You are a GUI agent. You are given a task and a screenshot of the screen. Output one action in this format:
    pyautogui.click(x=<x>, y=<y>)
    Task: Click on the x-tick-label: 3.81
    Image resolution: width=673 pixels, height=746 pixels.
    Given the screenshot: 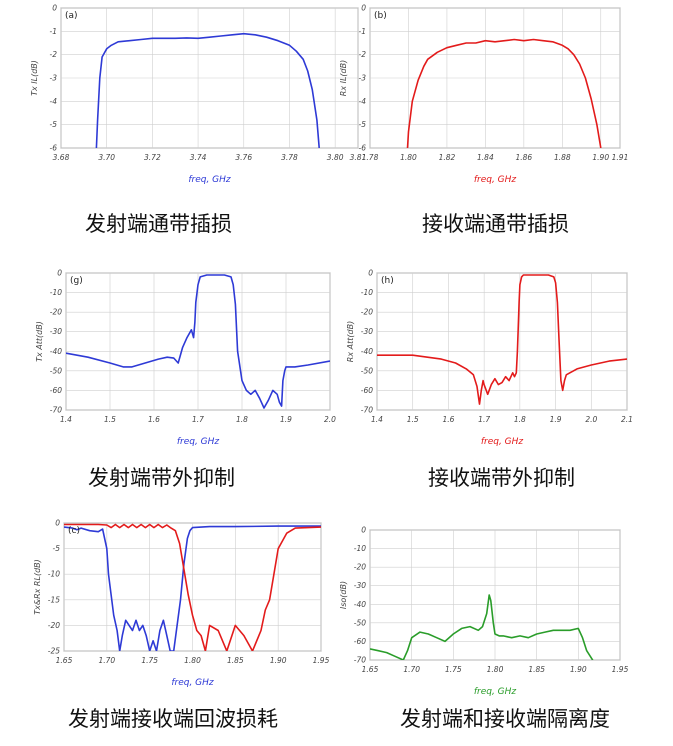 What is the action you would take?
    pyautogui.click(x=358, y=157)
    